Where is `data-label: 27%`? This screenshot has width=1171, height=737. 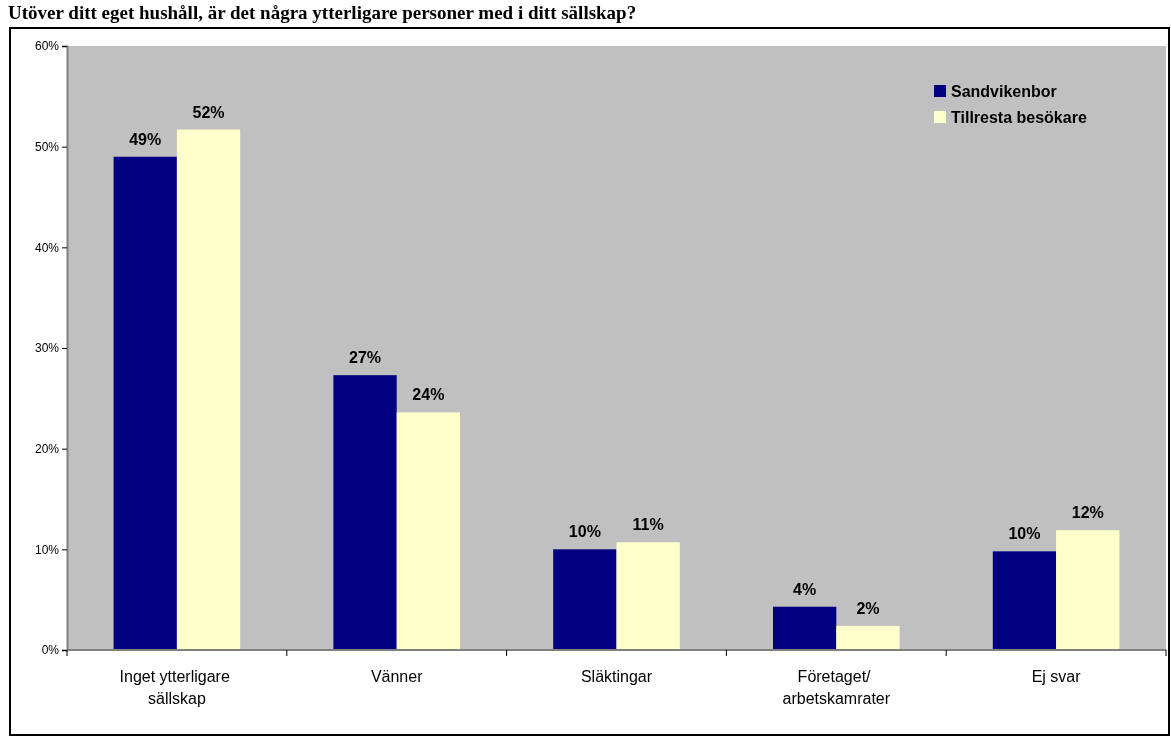
data-label: 27% is located at coordinates (365, 358).